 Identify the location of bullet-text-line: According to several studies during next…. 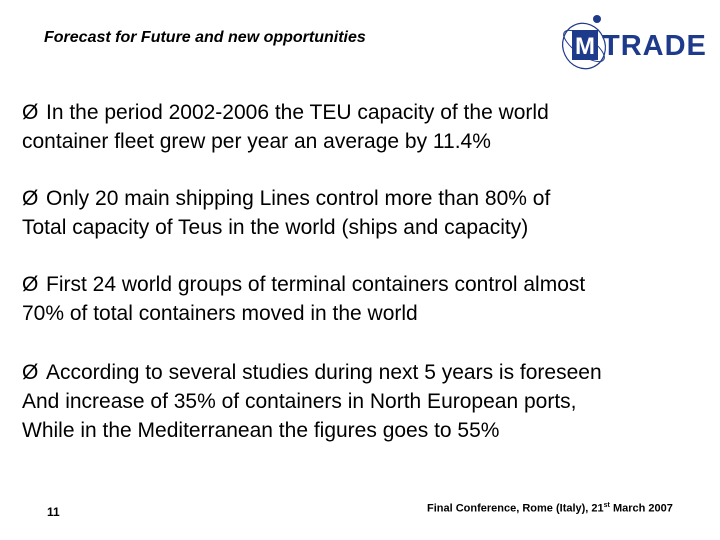
(324, 372).